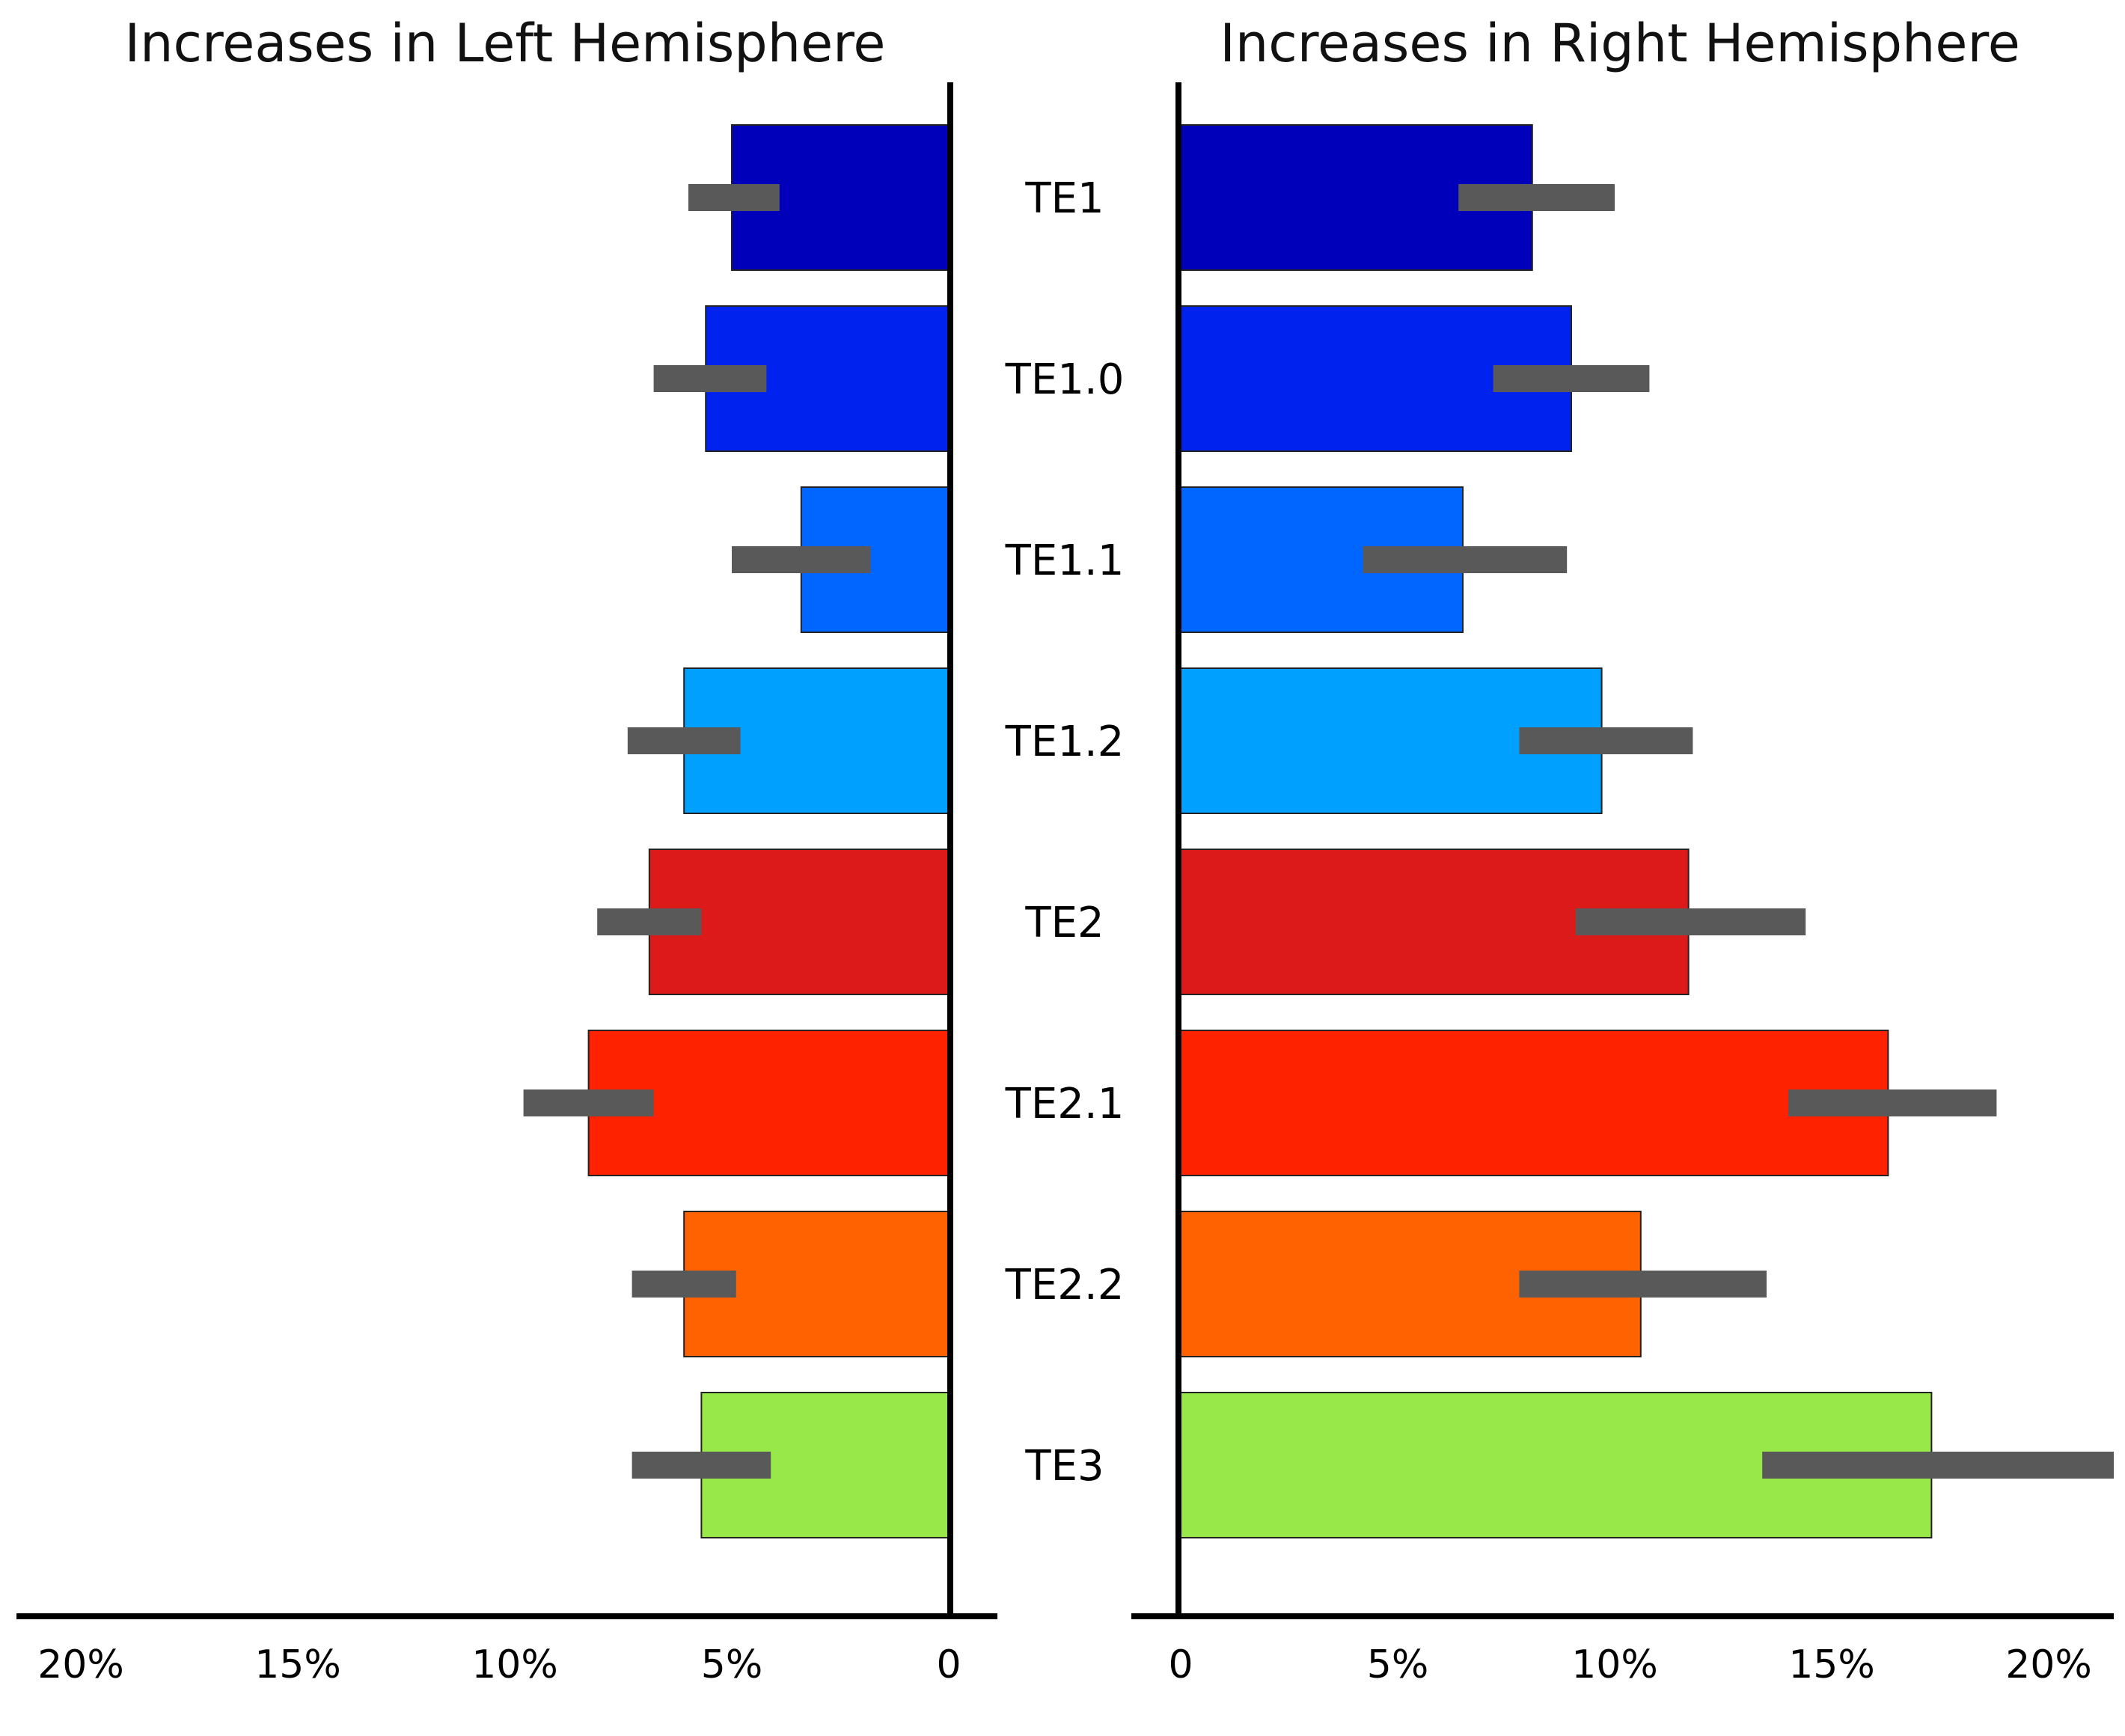 The height and width of the screenshot is (1736, 2125). I want to click on right-tick-label: 15%, so click(1831, 1664).